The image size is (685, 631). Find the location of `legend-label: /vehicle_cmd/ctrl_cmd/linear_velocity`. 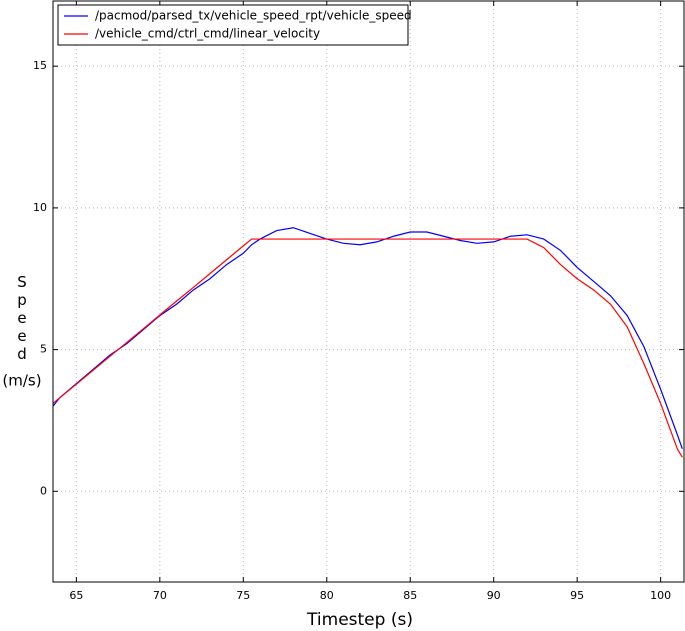

legend-label: /vehicle_cmd/ctrl_cmd/linear_velocity is located at coordinates (207, 34).